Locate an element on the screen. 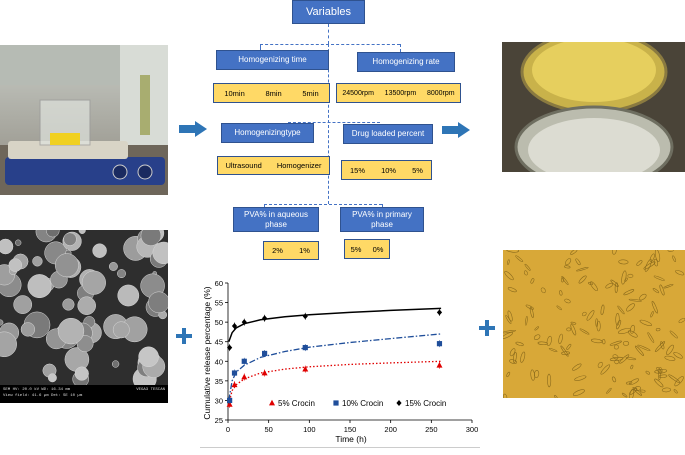  value-item: 8min is located at coordinates (273, 93).